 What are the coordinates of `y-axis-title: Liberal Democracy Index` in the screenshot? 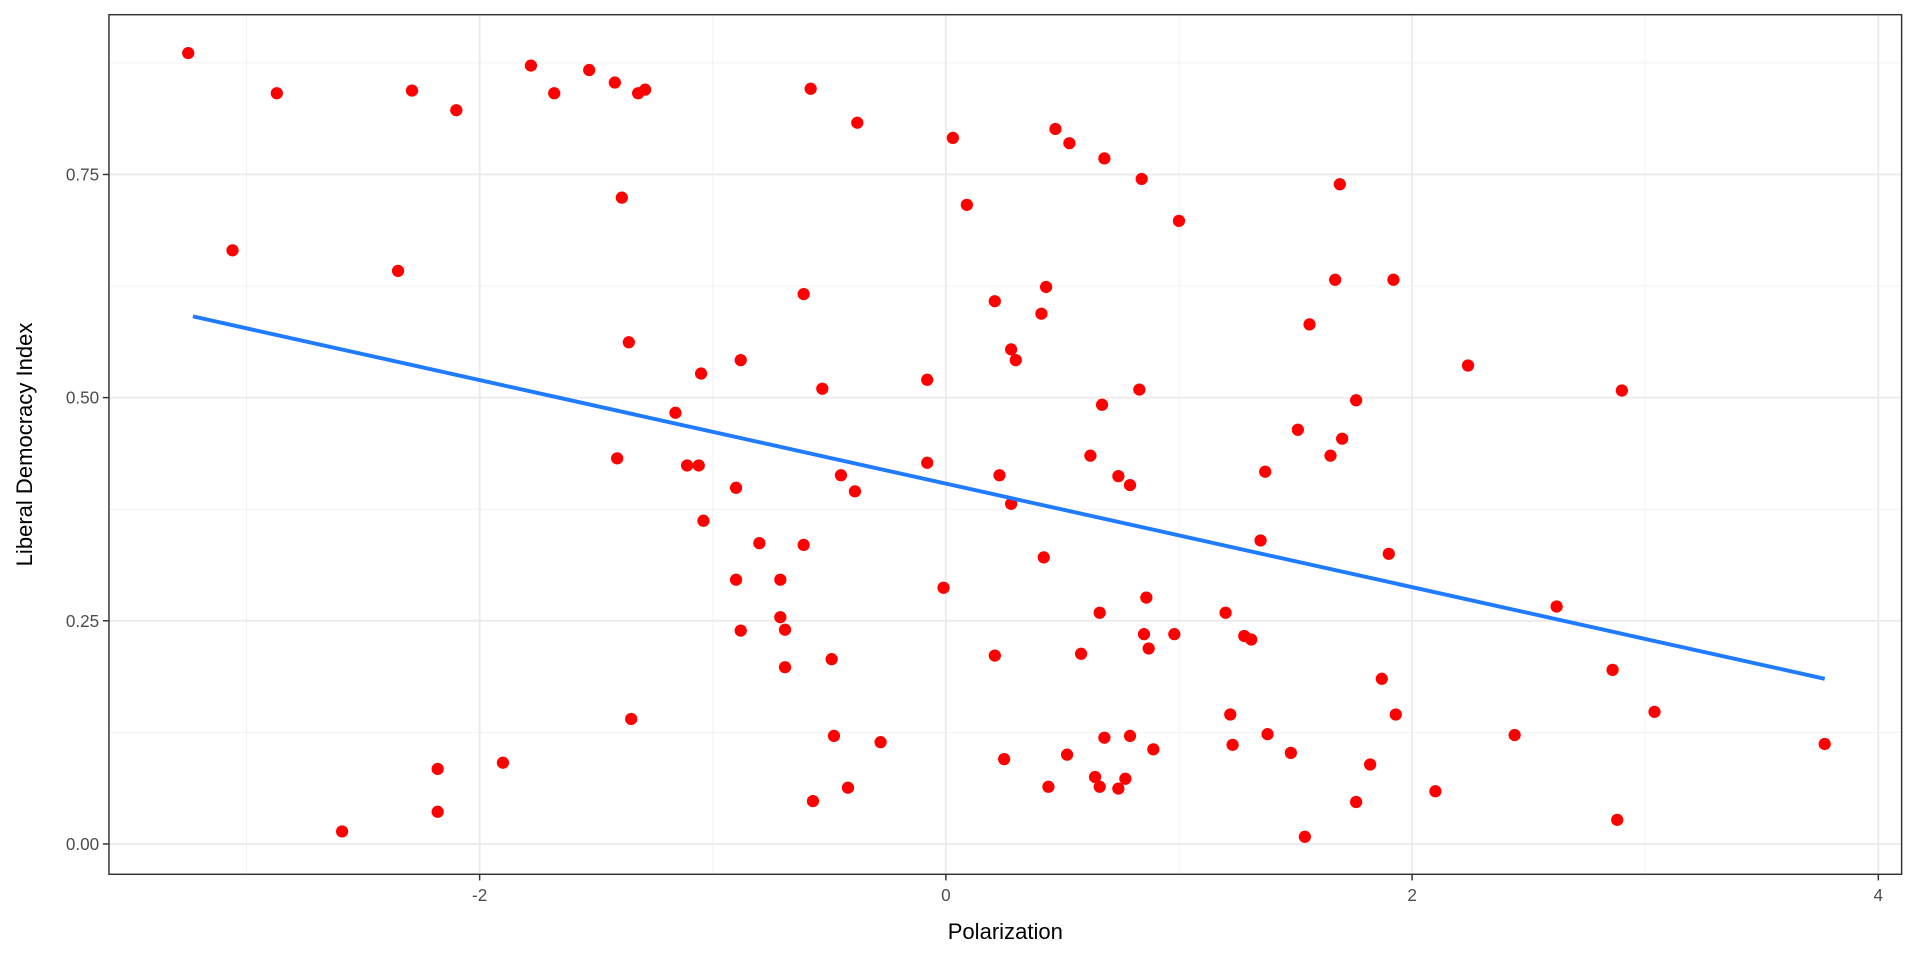 It's located at (24, 445).